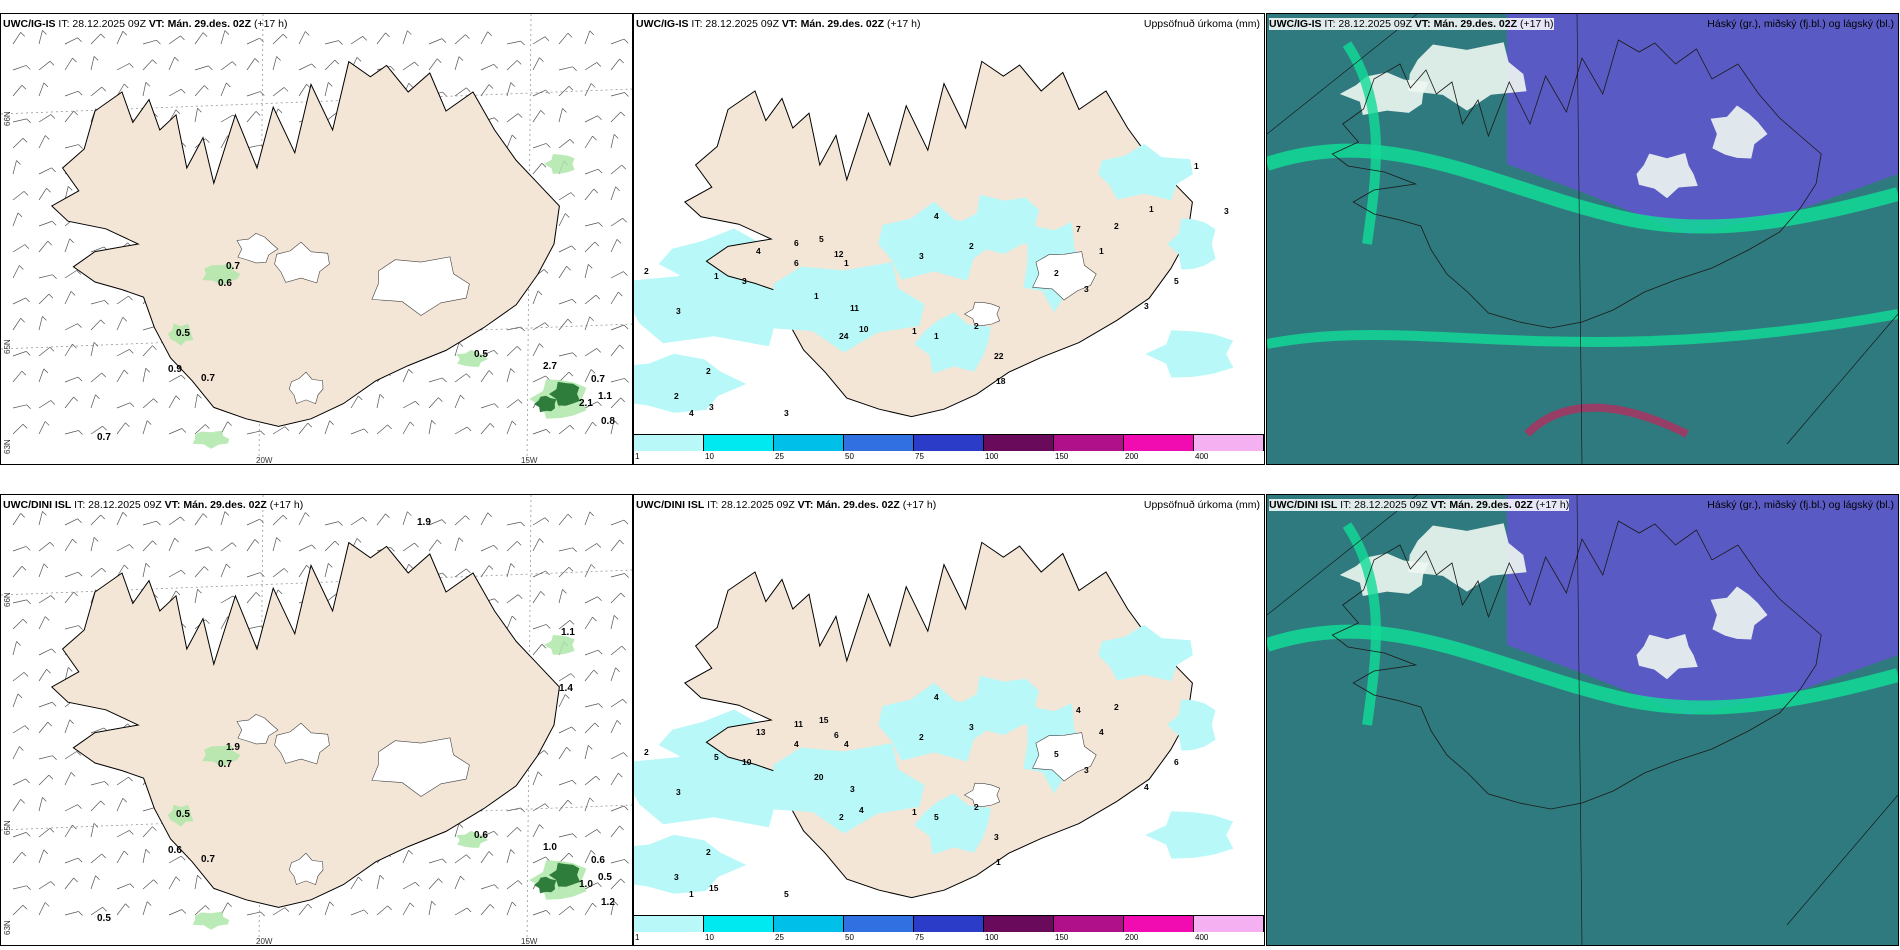 The width and height of the screenshot is (1900, 950). Describe the element at coordinates (824, 720) in the screenshot. I see `precip-amount-label: 15` at that location.